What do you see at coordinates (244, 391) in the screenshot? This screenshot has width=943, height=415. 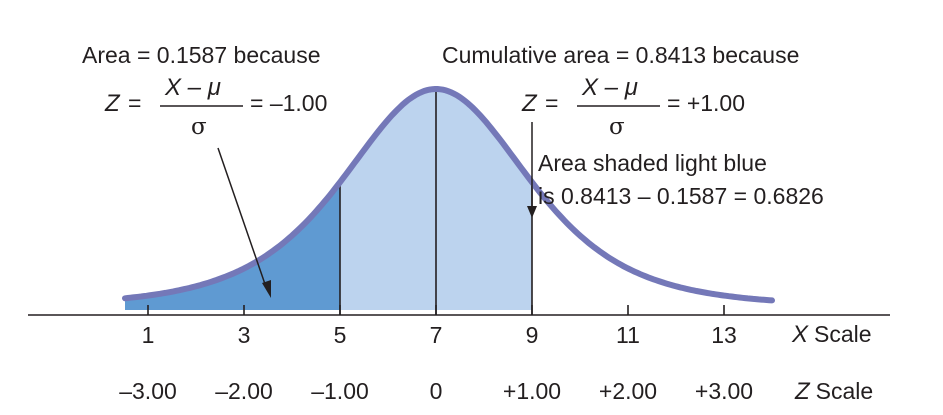 I see `z-tick-label: –2.00` at bounding box center [244, 391].